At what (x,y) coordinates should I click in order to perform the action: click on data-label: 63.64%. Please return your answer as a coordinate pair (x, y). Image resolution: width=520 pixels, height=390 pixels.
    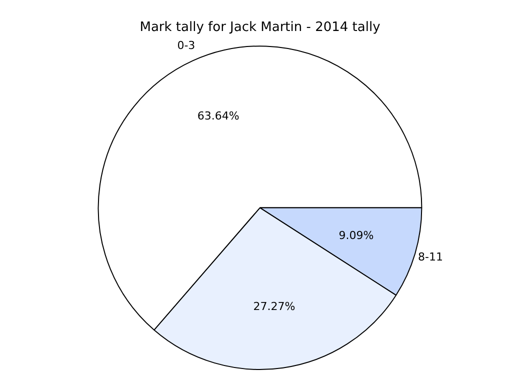
    Looking at the image, I should click on (218, 115).